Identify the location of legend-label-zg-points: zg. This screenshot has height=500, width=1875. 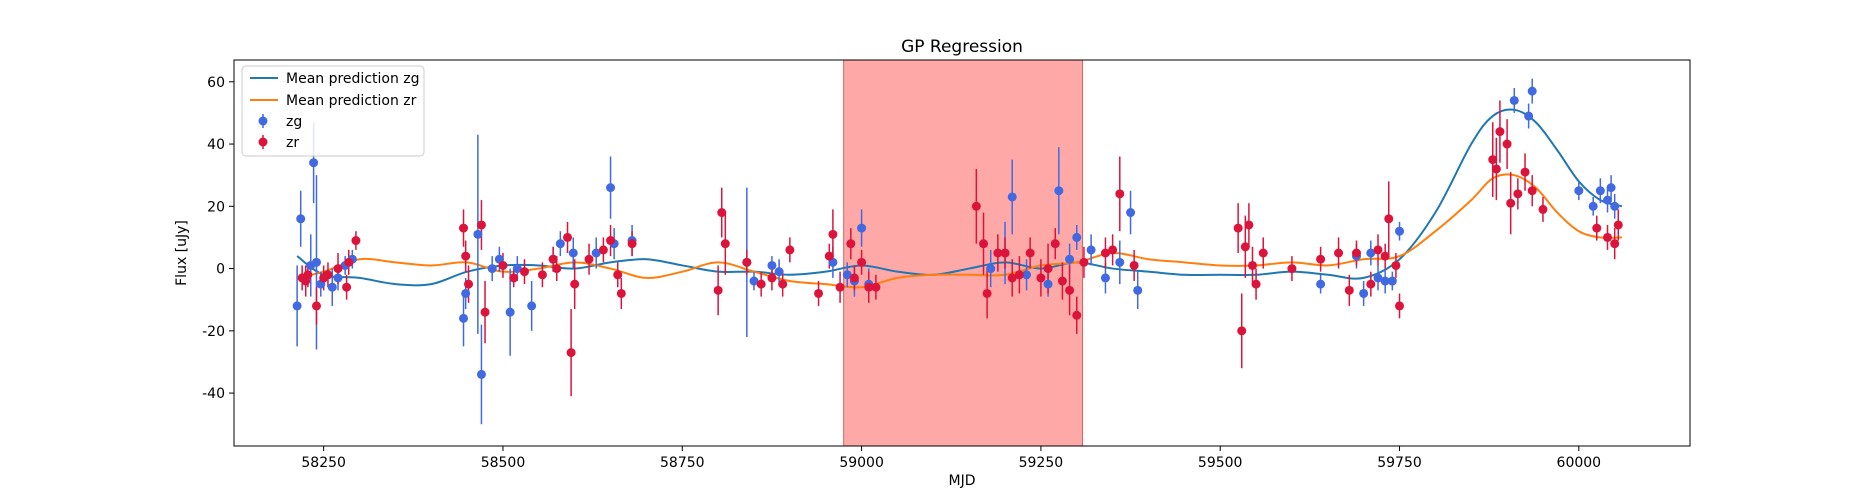
(294, 122).